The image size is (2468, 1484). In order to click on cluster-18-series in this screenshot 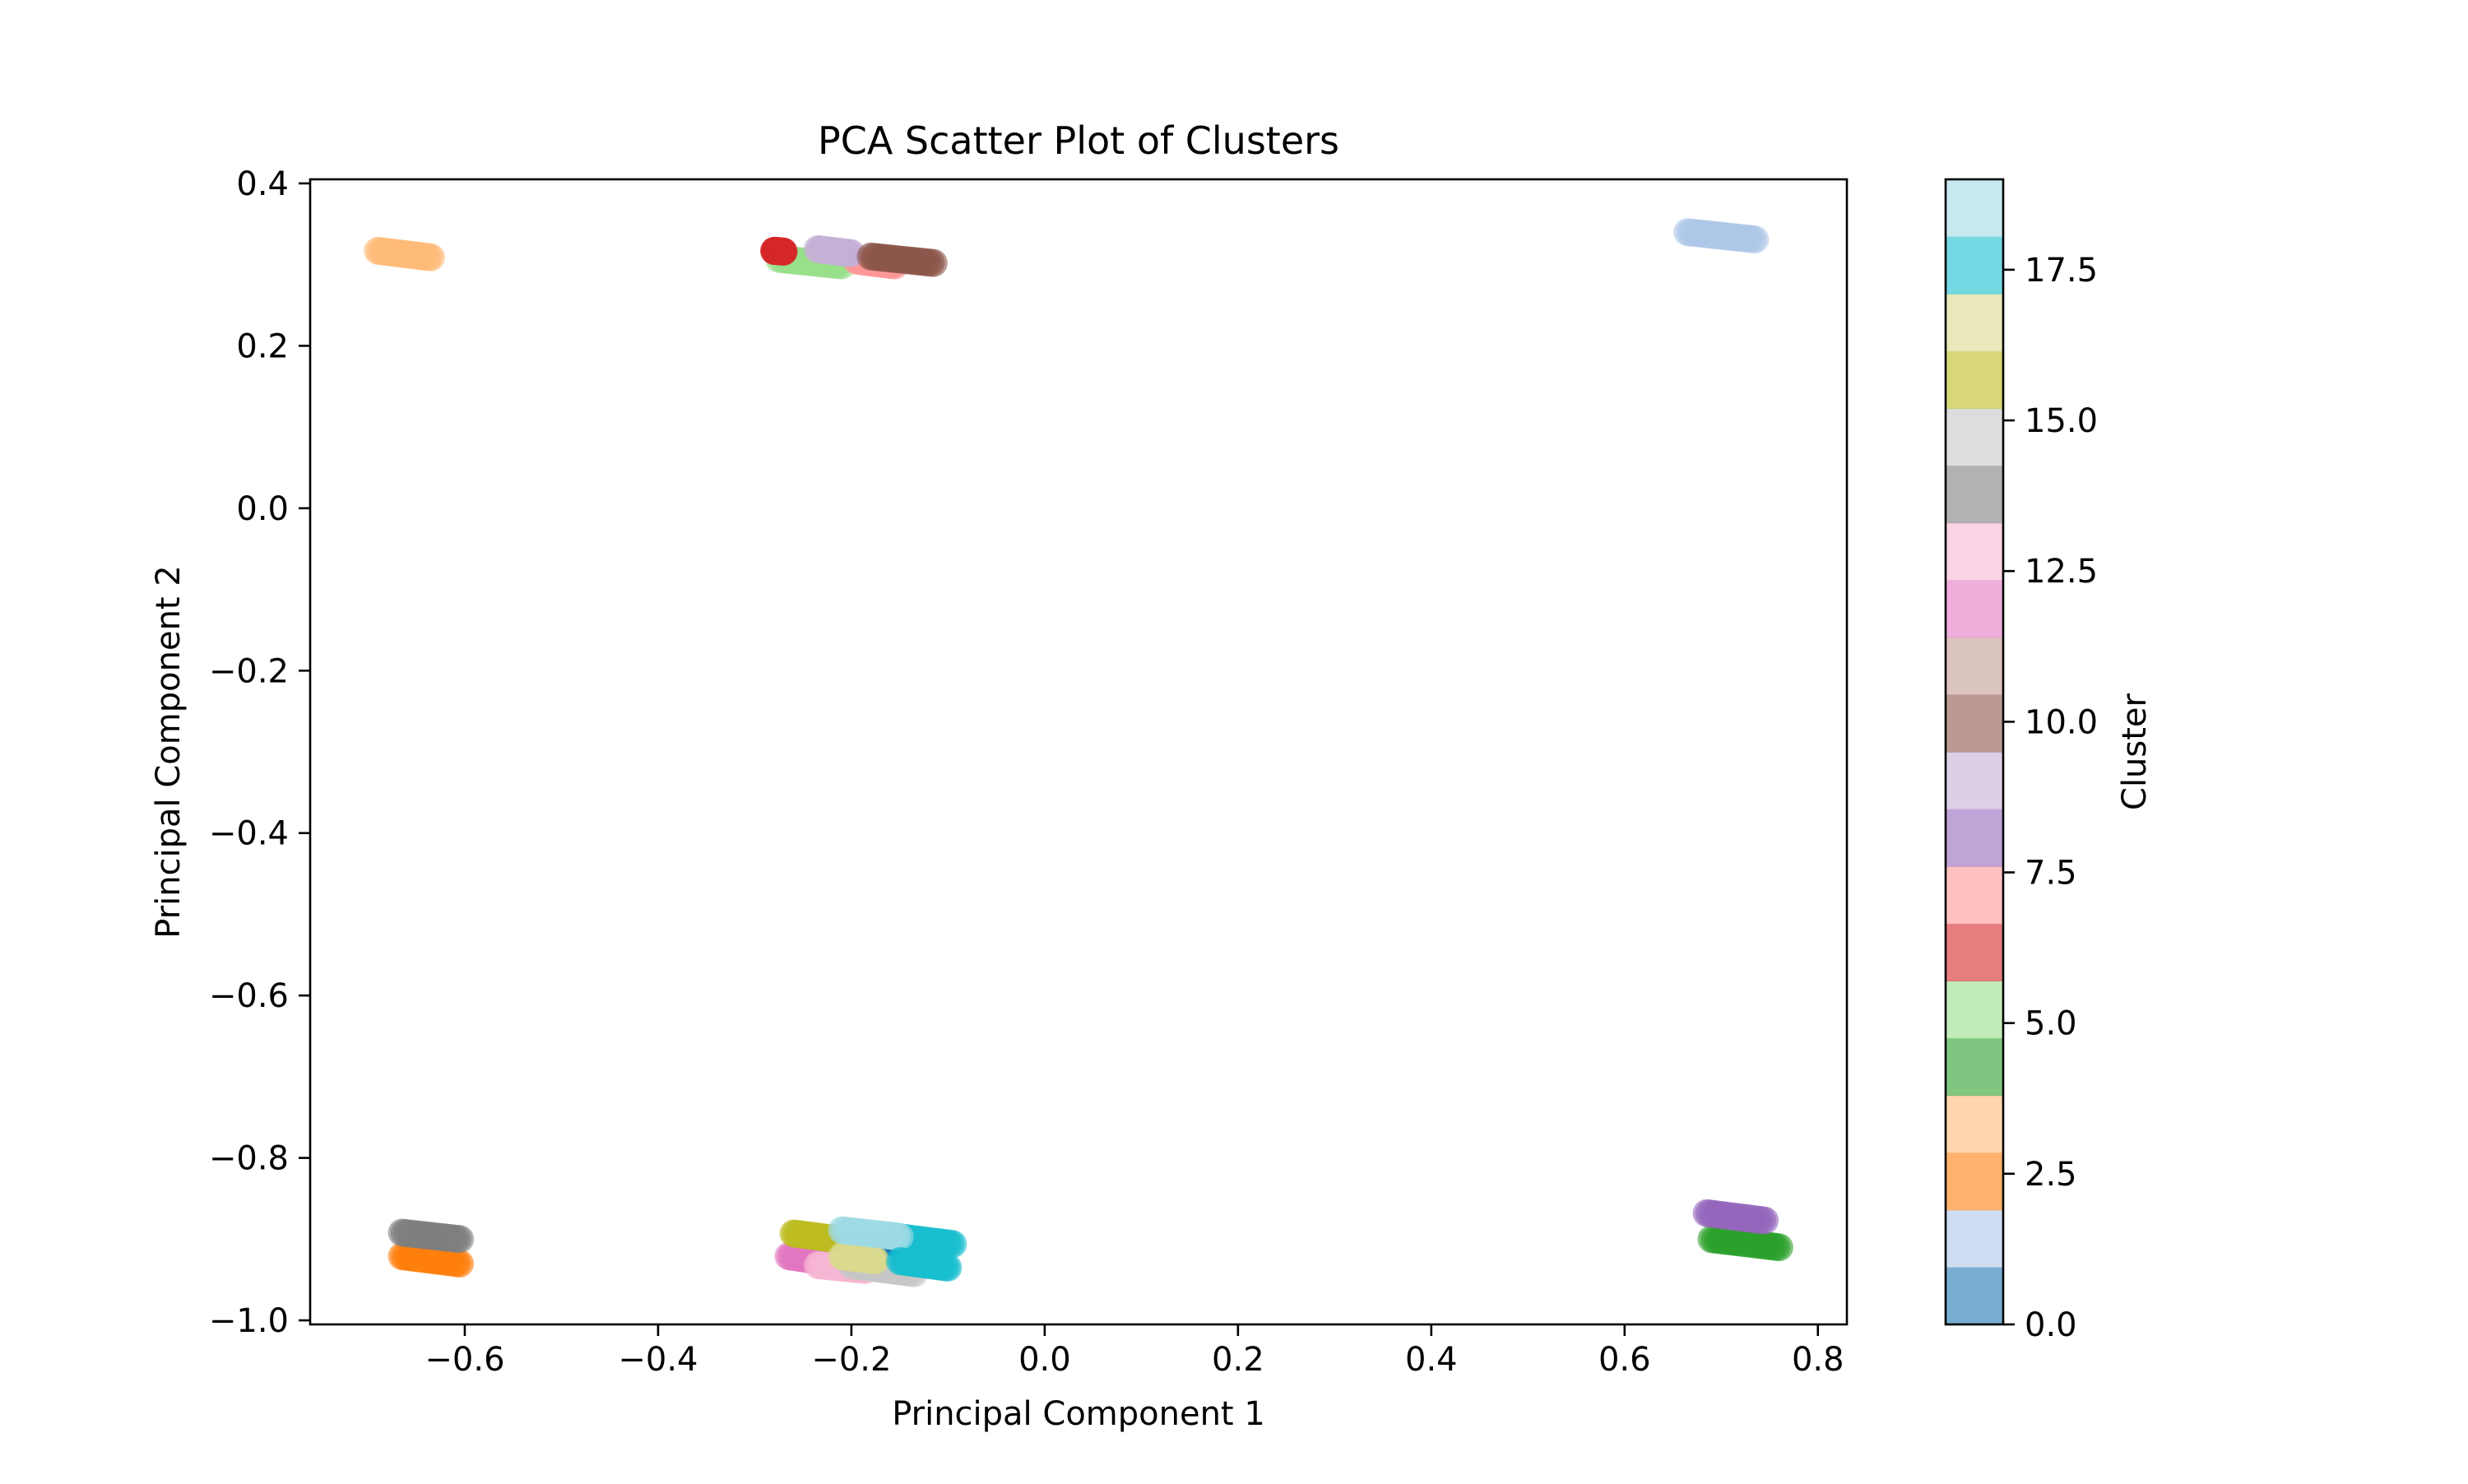, I will do `click(924, 1264)`.